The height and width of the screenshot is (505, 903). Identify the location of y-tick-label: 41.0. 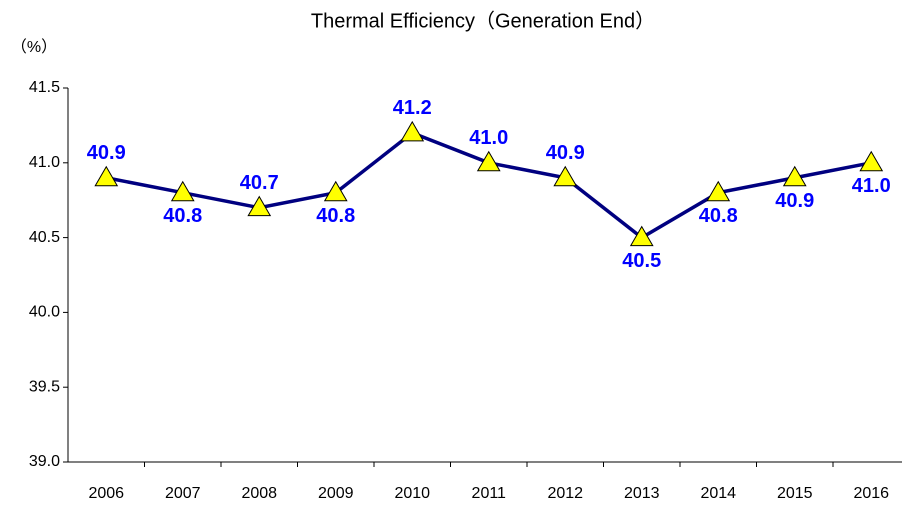
(44, 162).